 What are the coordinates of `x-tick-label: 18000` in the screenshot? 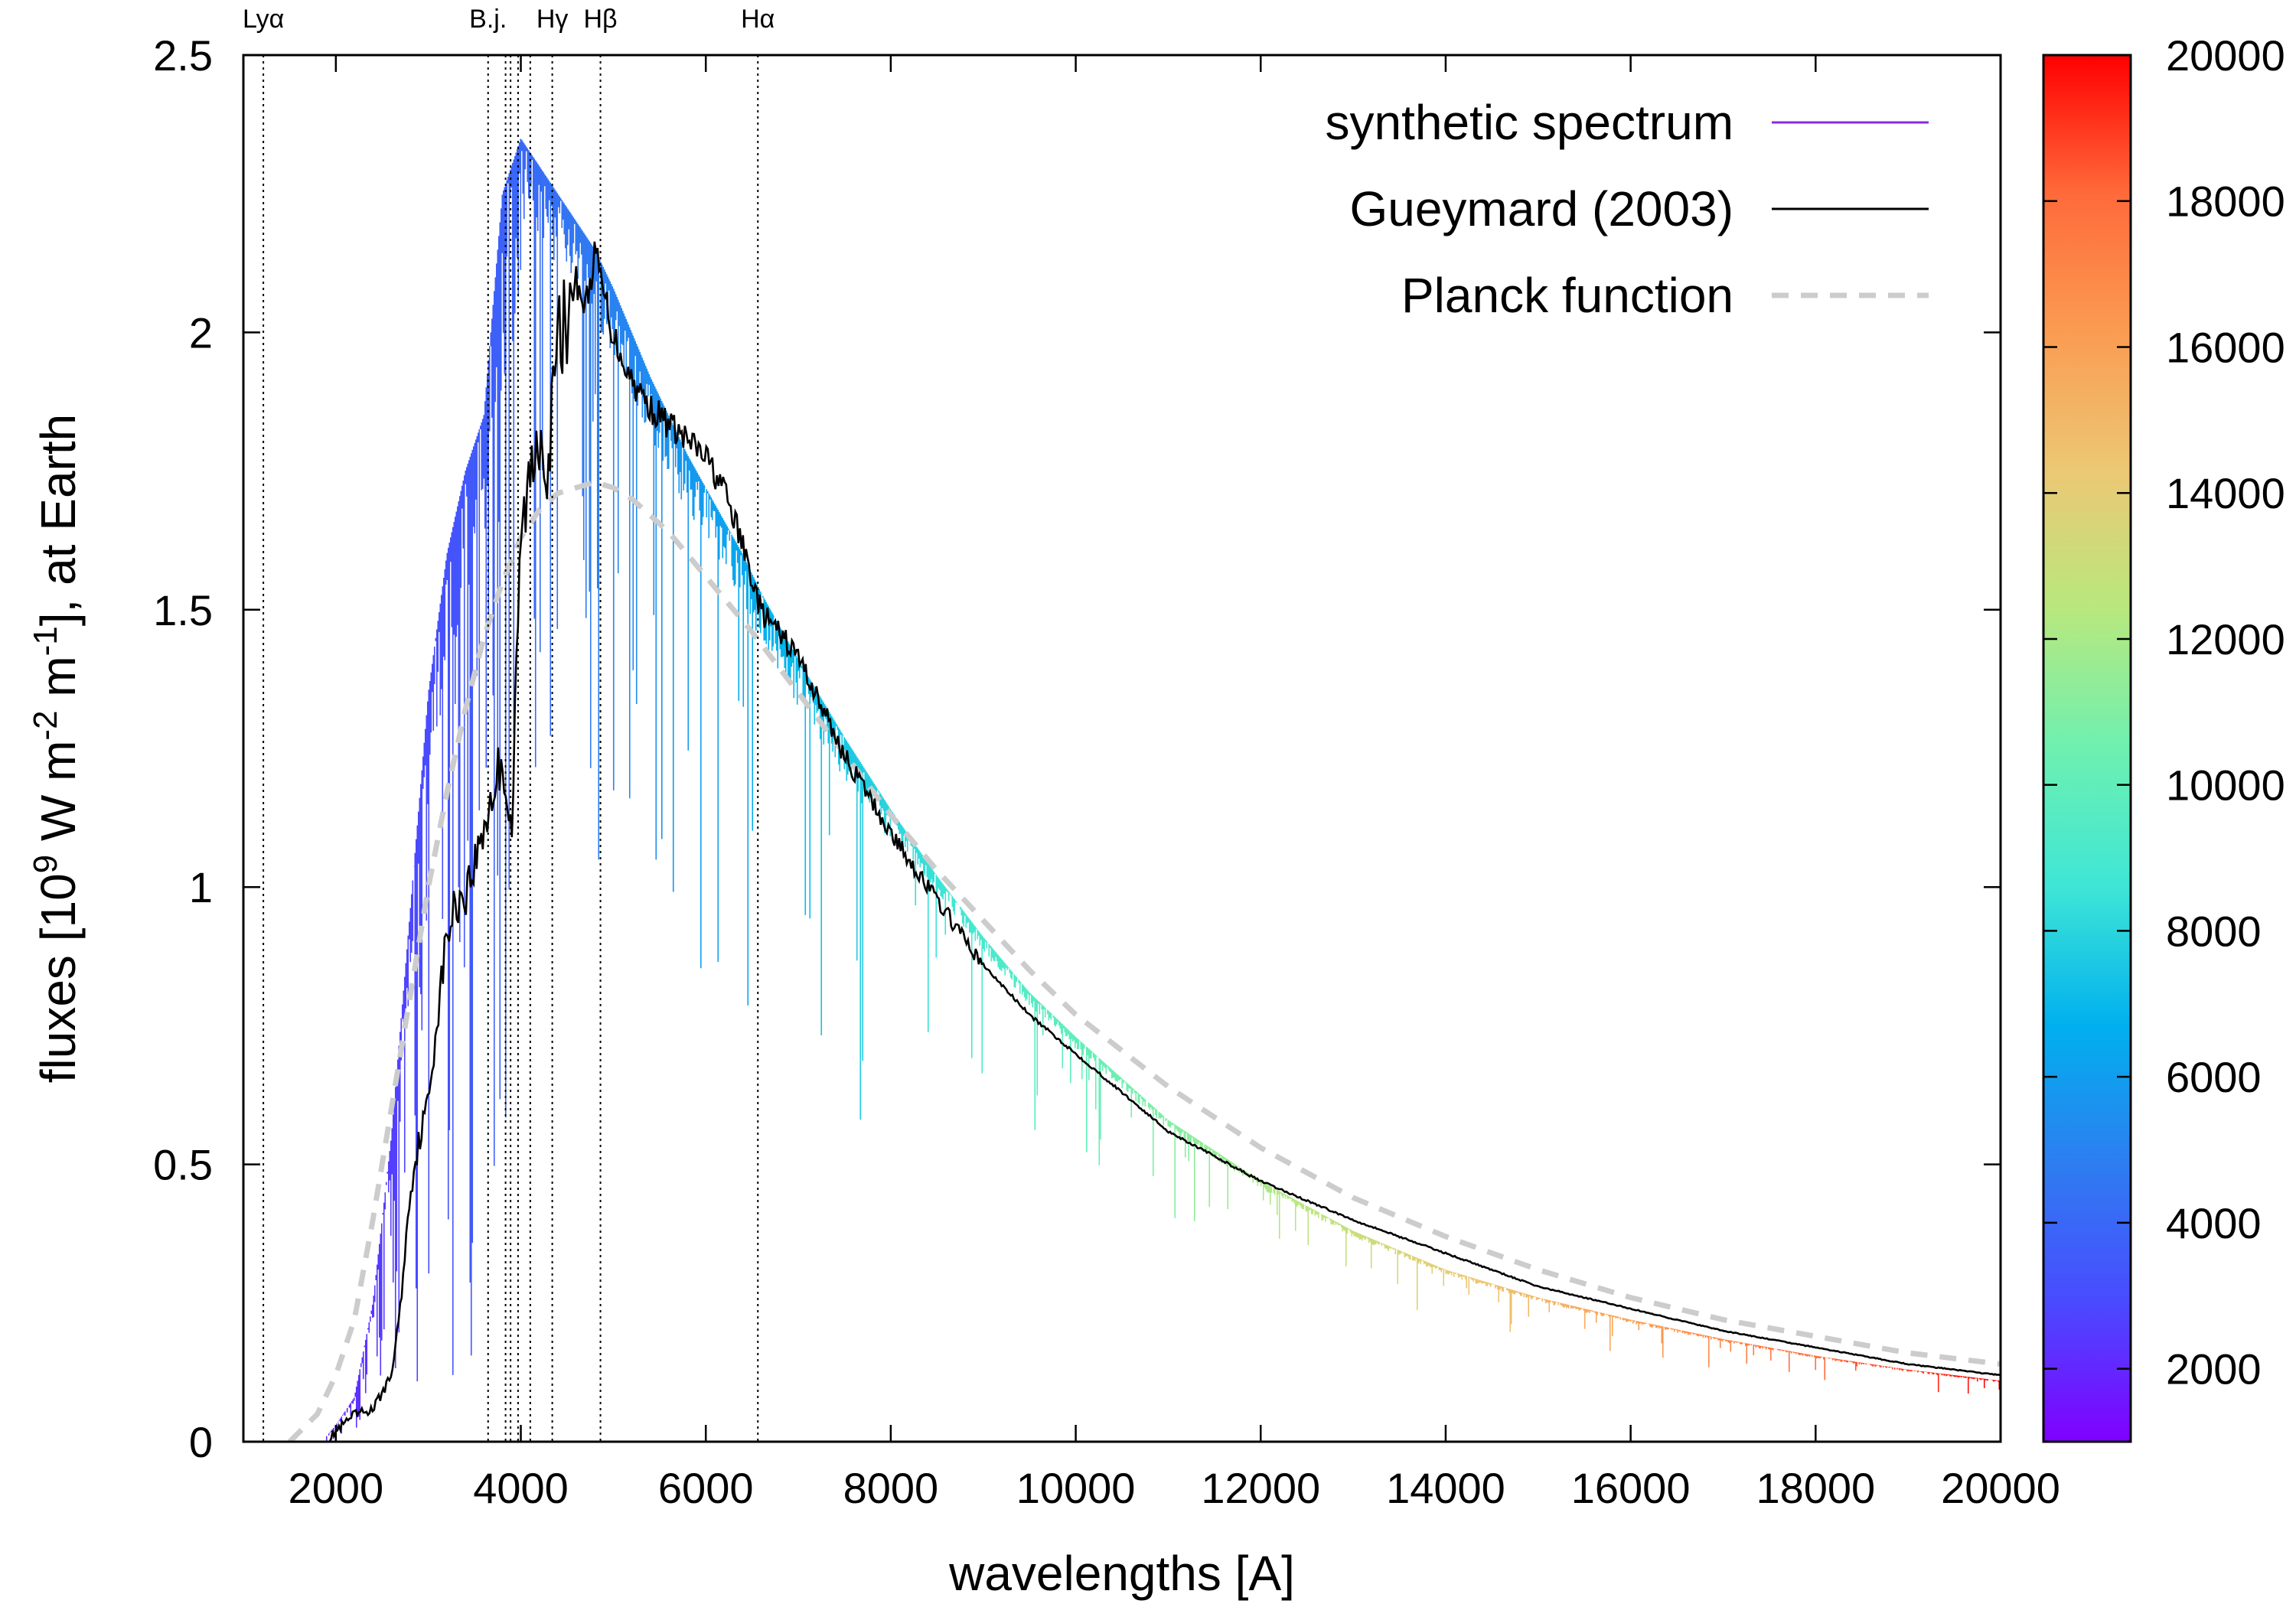 It's located at (1815, 1488).